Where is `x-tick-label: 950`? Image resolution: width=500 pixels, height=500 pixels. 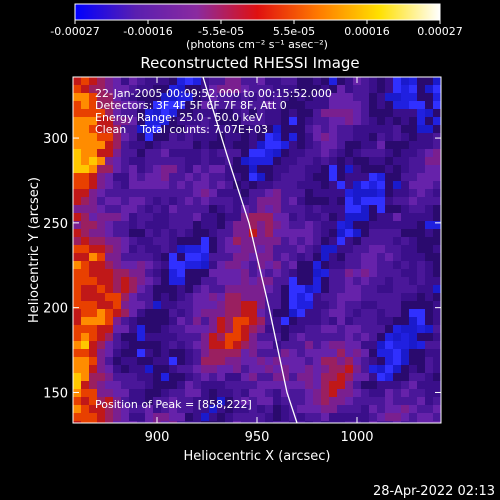 x-tick-label: 950 is located at coordinates (257, 437).